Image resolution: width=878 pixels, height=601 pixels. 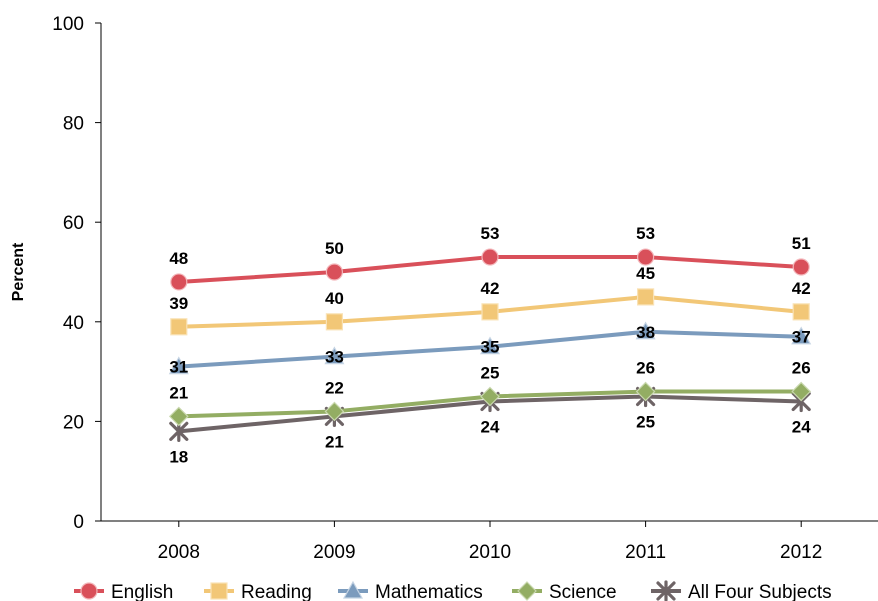 I want to click on legend-label: Reading, so click(x=276, y=591).